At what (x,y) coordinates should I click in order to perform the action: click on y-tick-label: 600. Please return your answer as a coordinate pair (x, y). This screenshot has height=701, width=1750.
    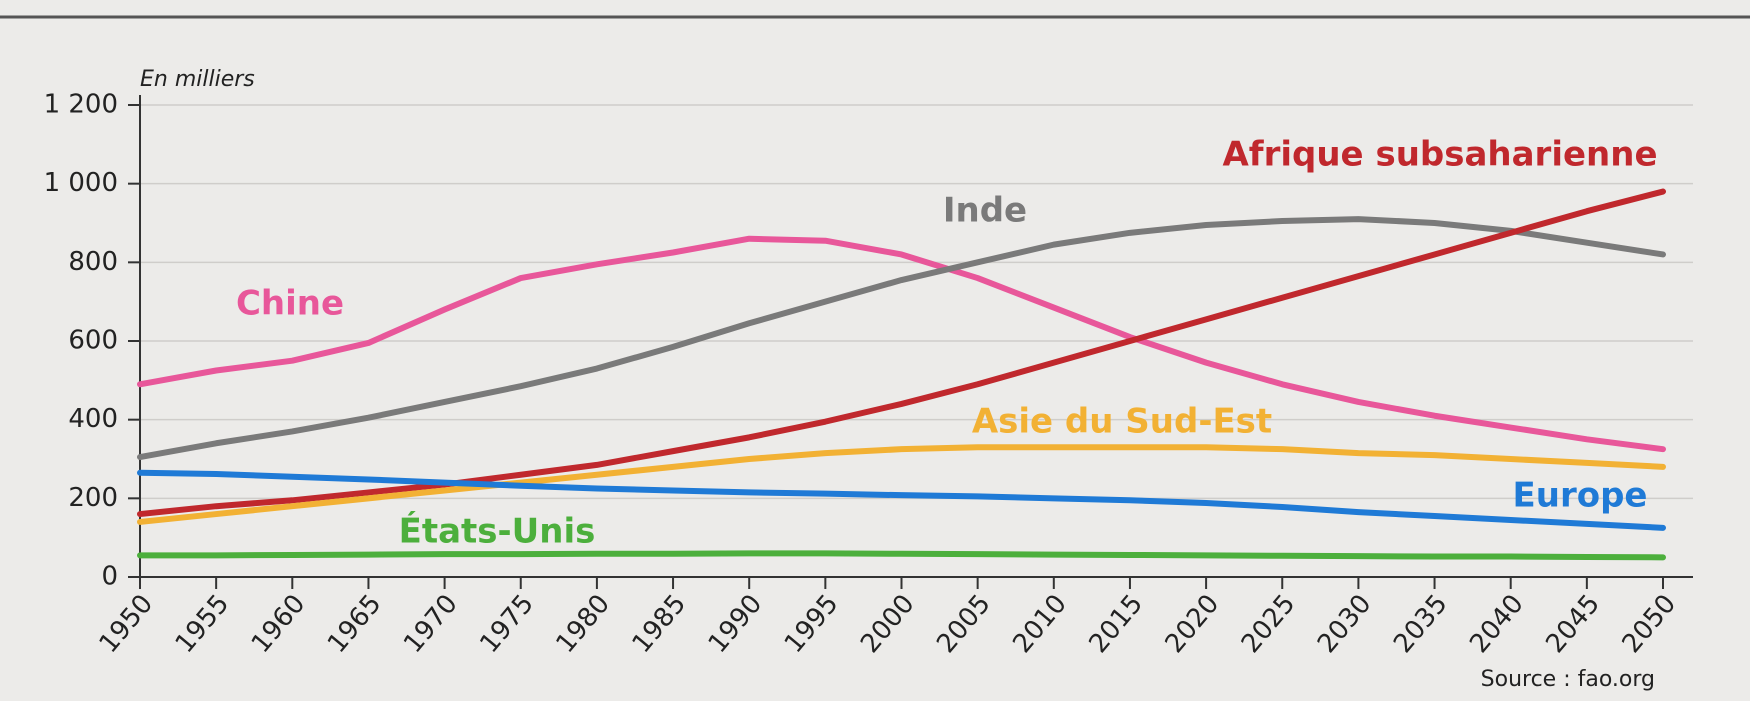
    Looking at the image, I should click on (93, 341).